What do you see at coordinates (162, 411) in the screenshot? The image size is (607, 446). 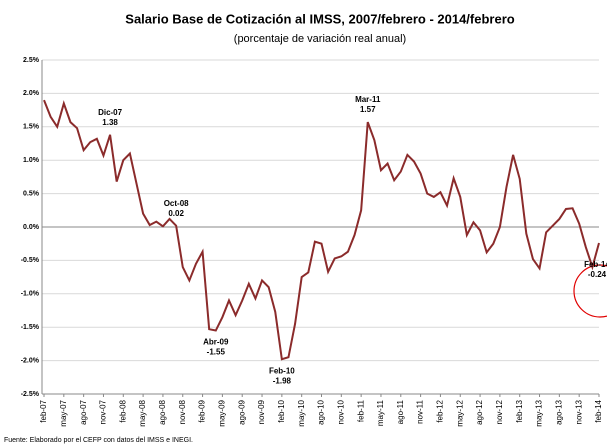 I see `x-tick-label: ago-08` at bounding box center [162, 411].